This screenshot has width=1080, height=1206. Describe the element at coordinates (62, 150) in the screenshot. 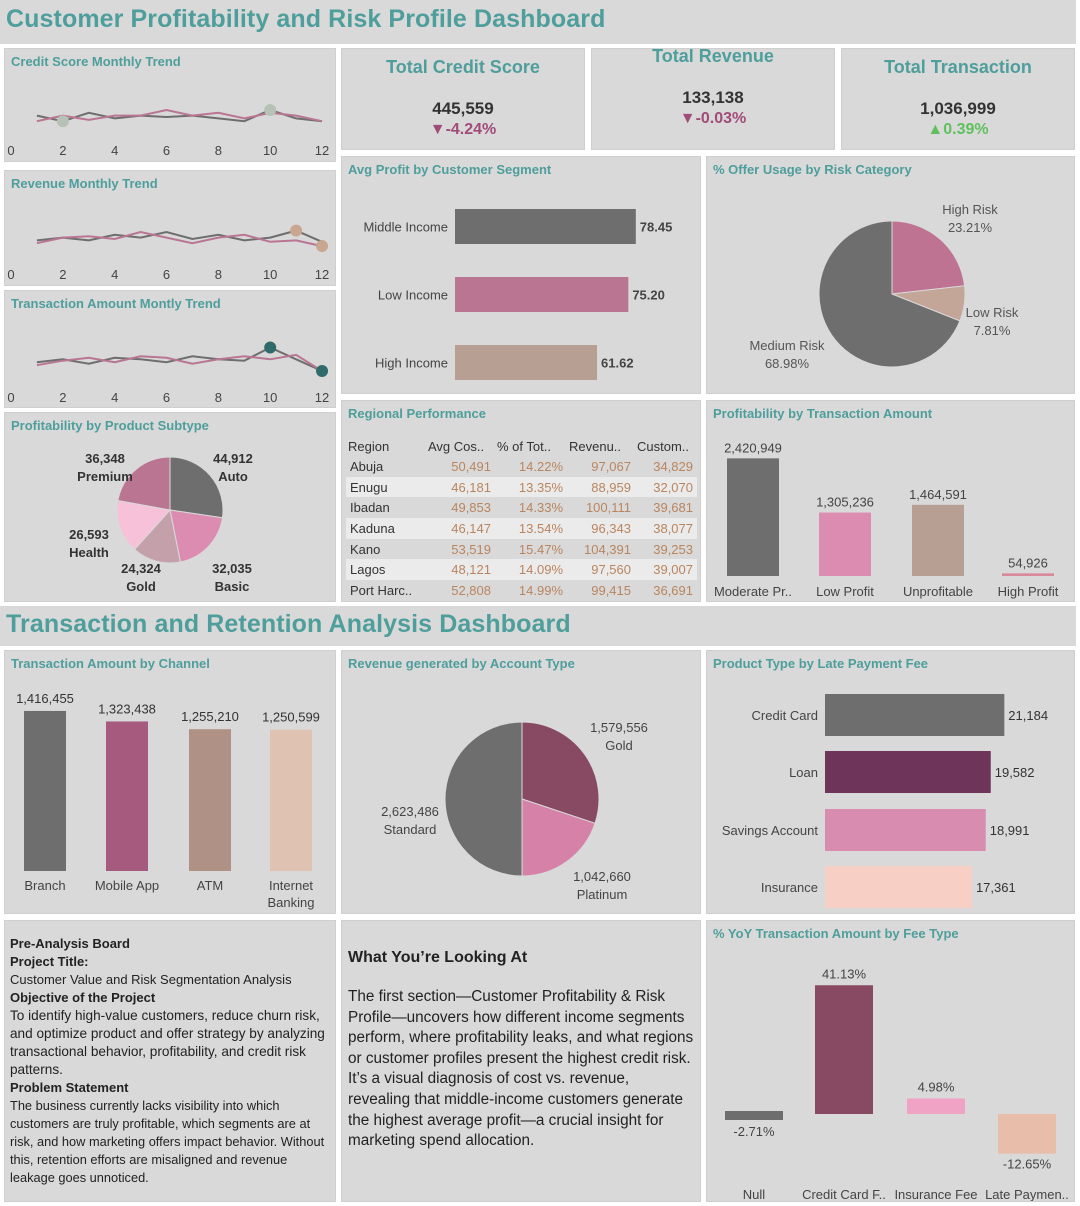

I see `x-tick-label: 2` at that location.